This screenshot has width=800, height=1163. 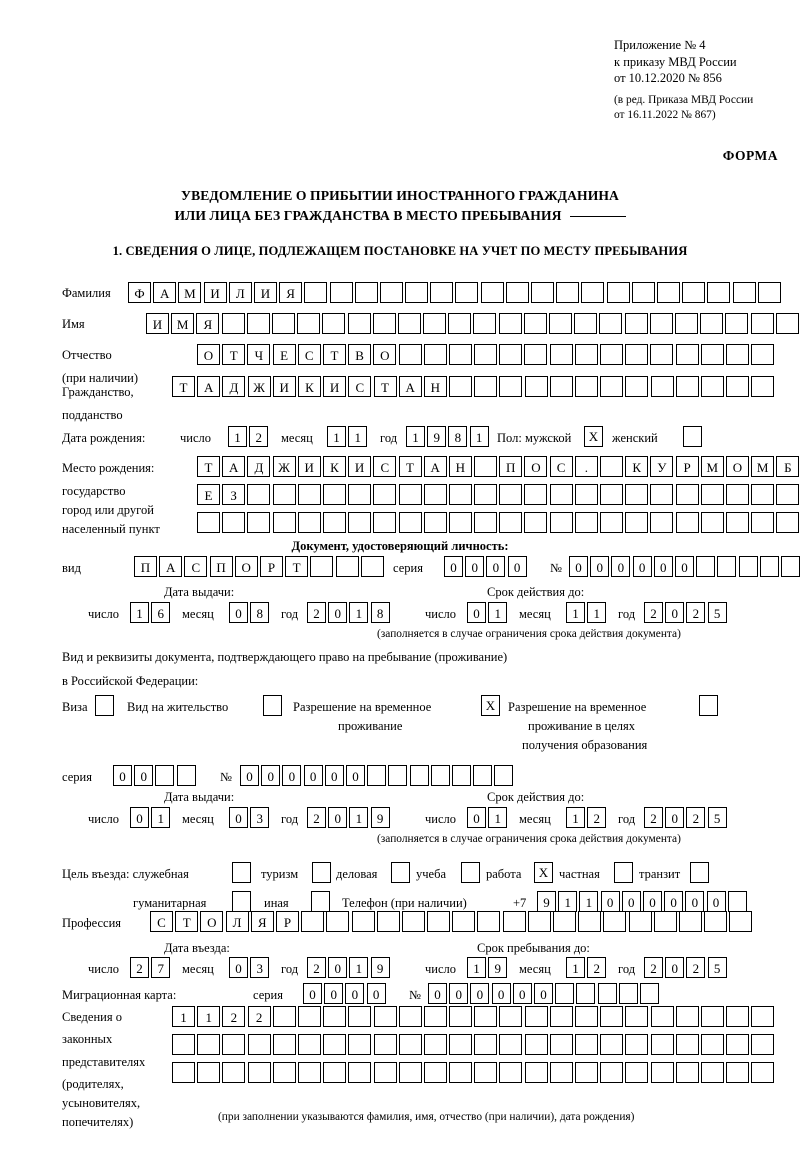 I want to click on purpose-business-checkbox, so click(x=400, y=872).